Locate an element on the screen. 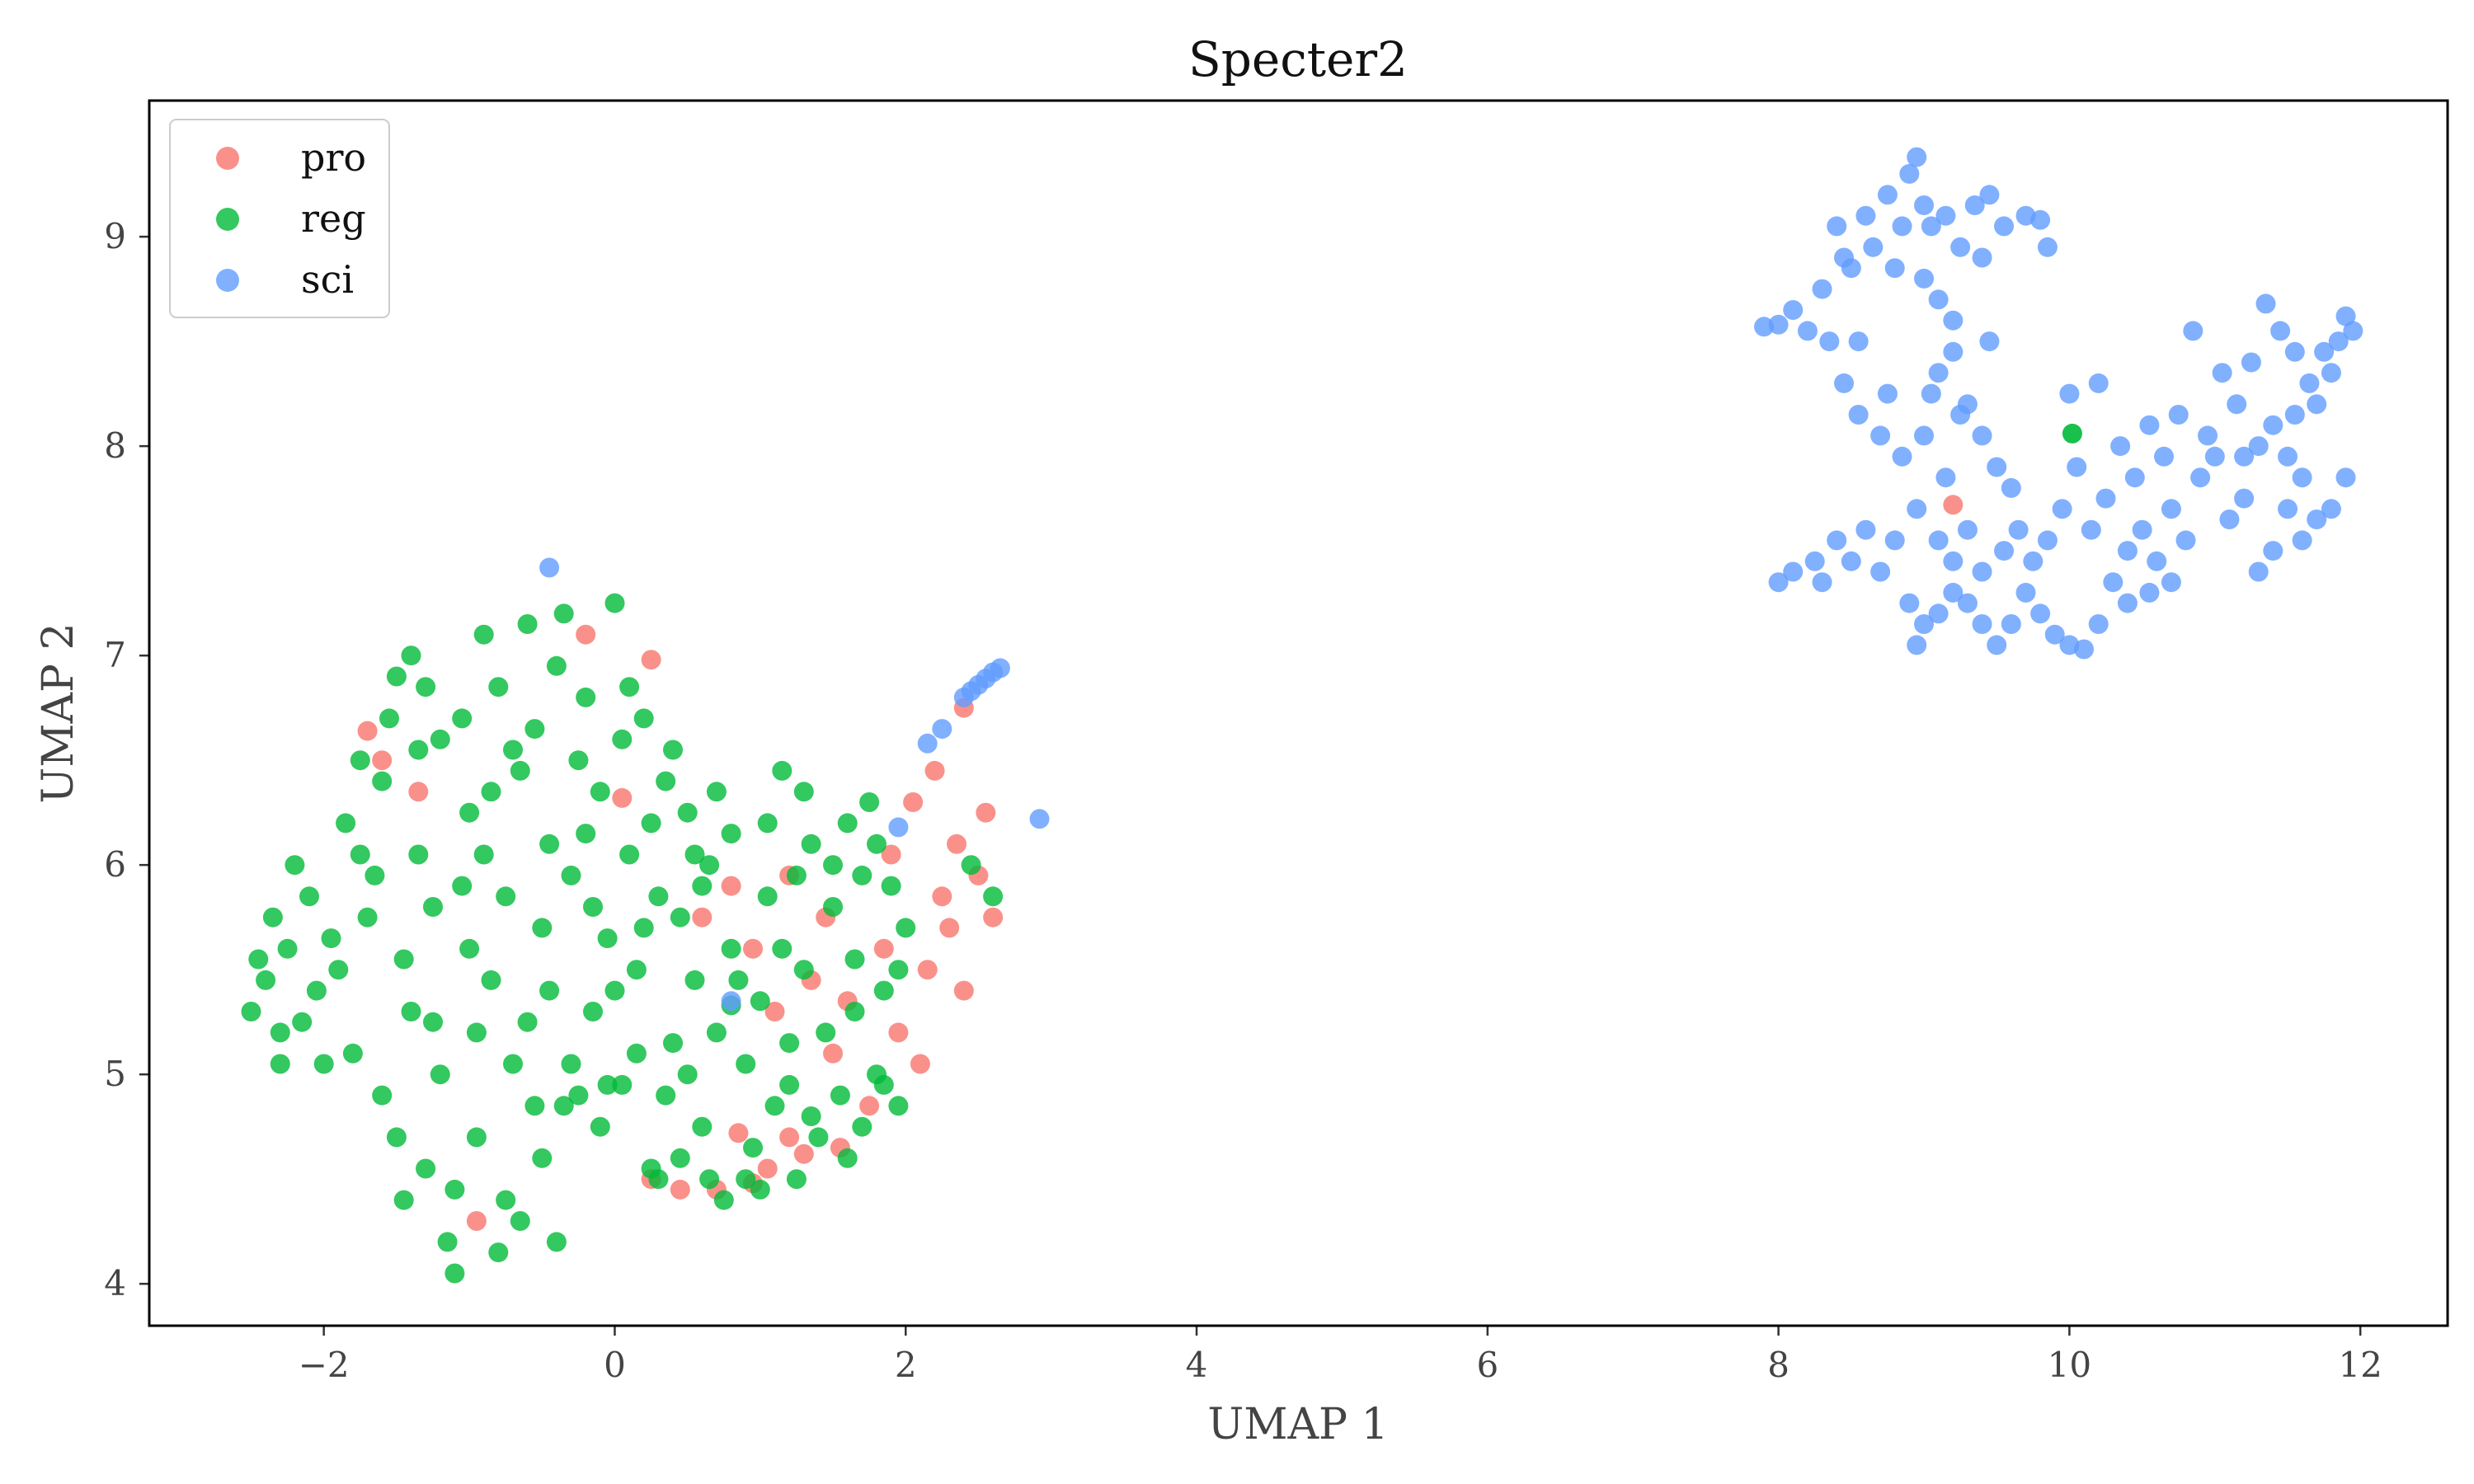 The image size is (2474, 1484). x-tick-label: 0 is located at coordinates (615, 1365).